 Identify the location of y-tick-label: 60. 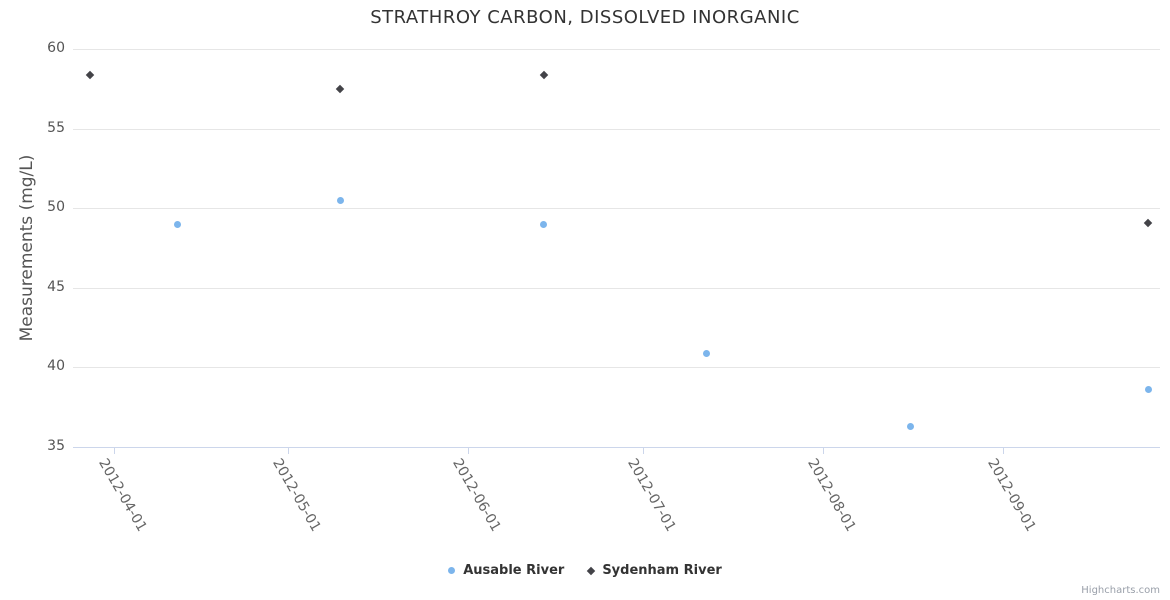
(56, 48).